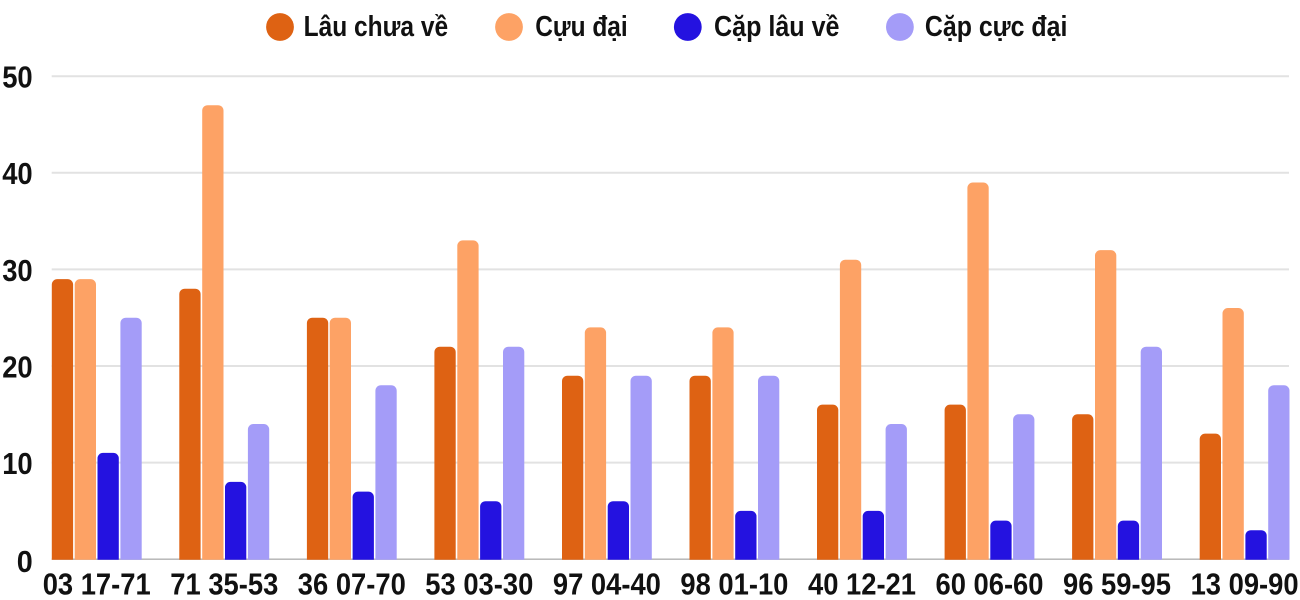 This screenshot has width=1300, height=600. Describe the element at coordinates (1117, 583) in the screenshot. I see `svg-text: 96 59-95` at that location.